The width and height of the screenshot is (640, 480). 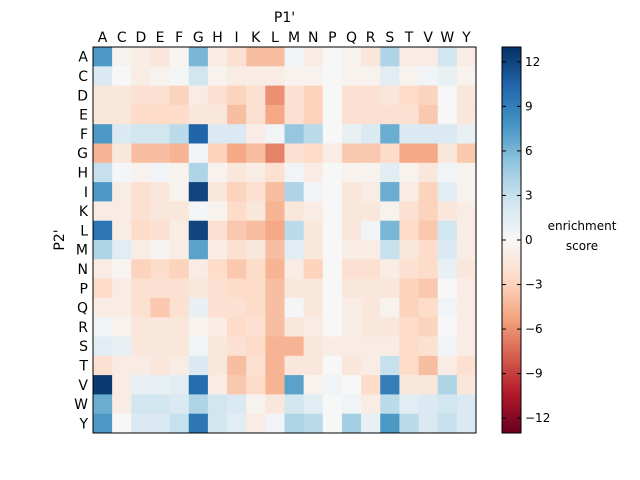 I want to click on heatmap-cell-M-T, so click(x=409, y=250).